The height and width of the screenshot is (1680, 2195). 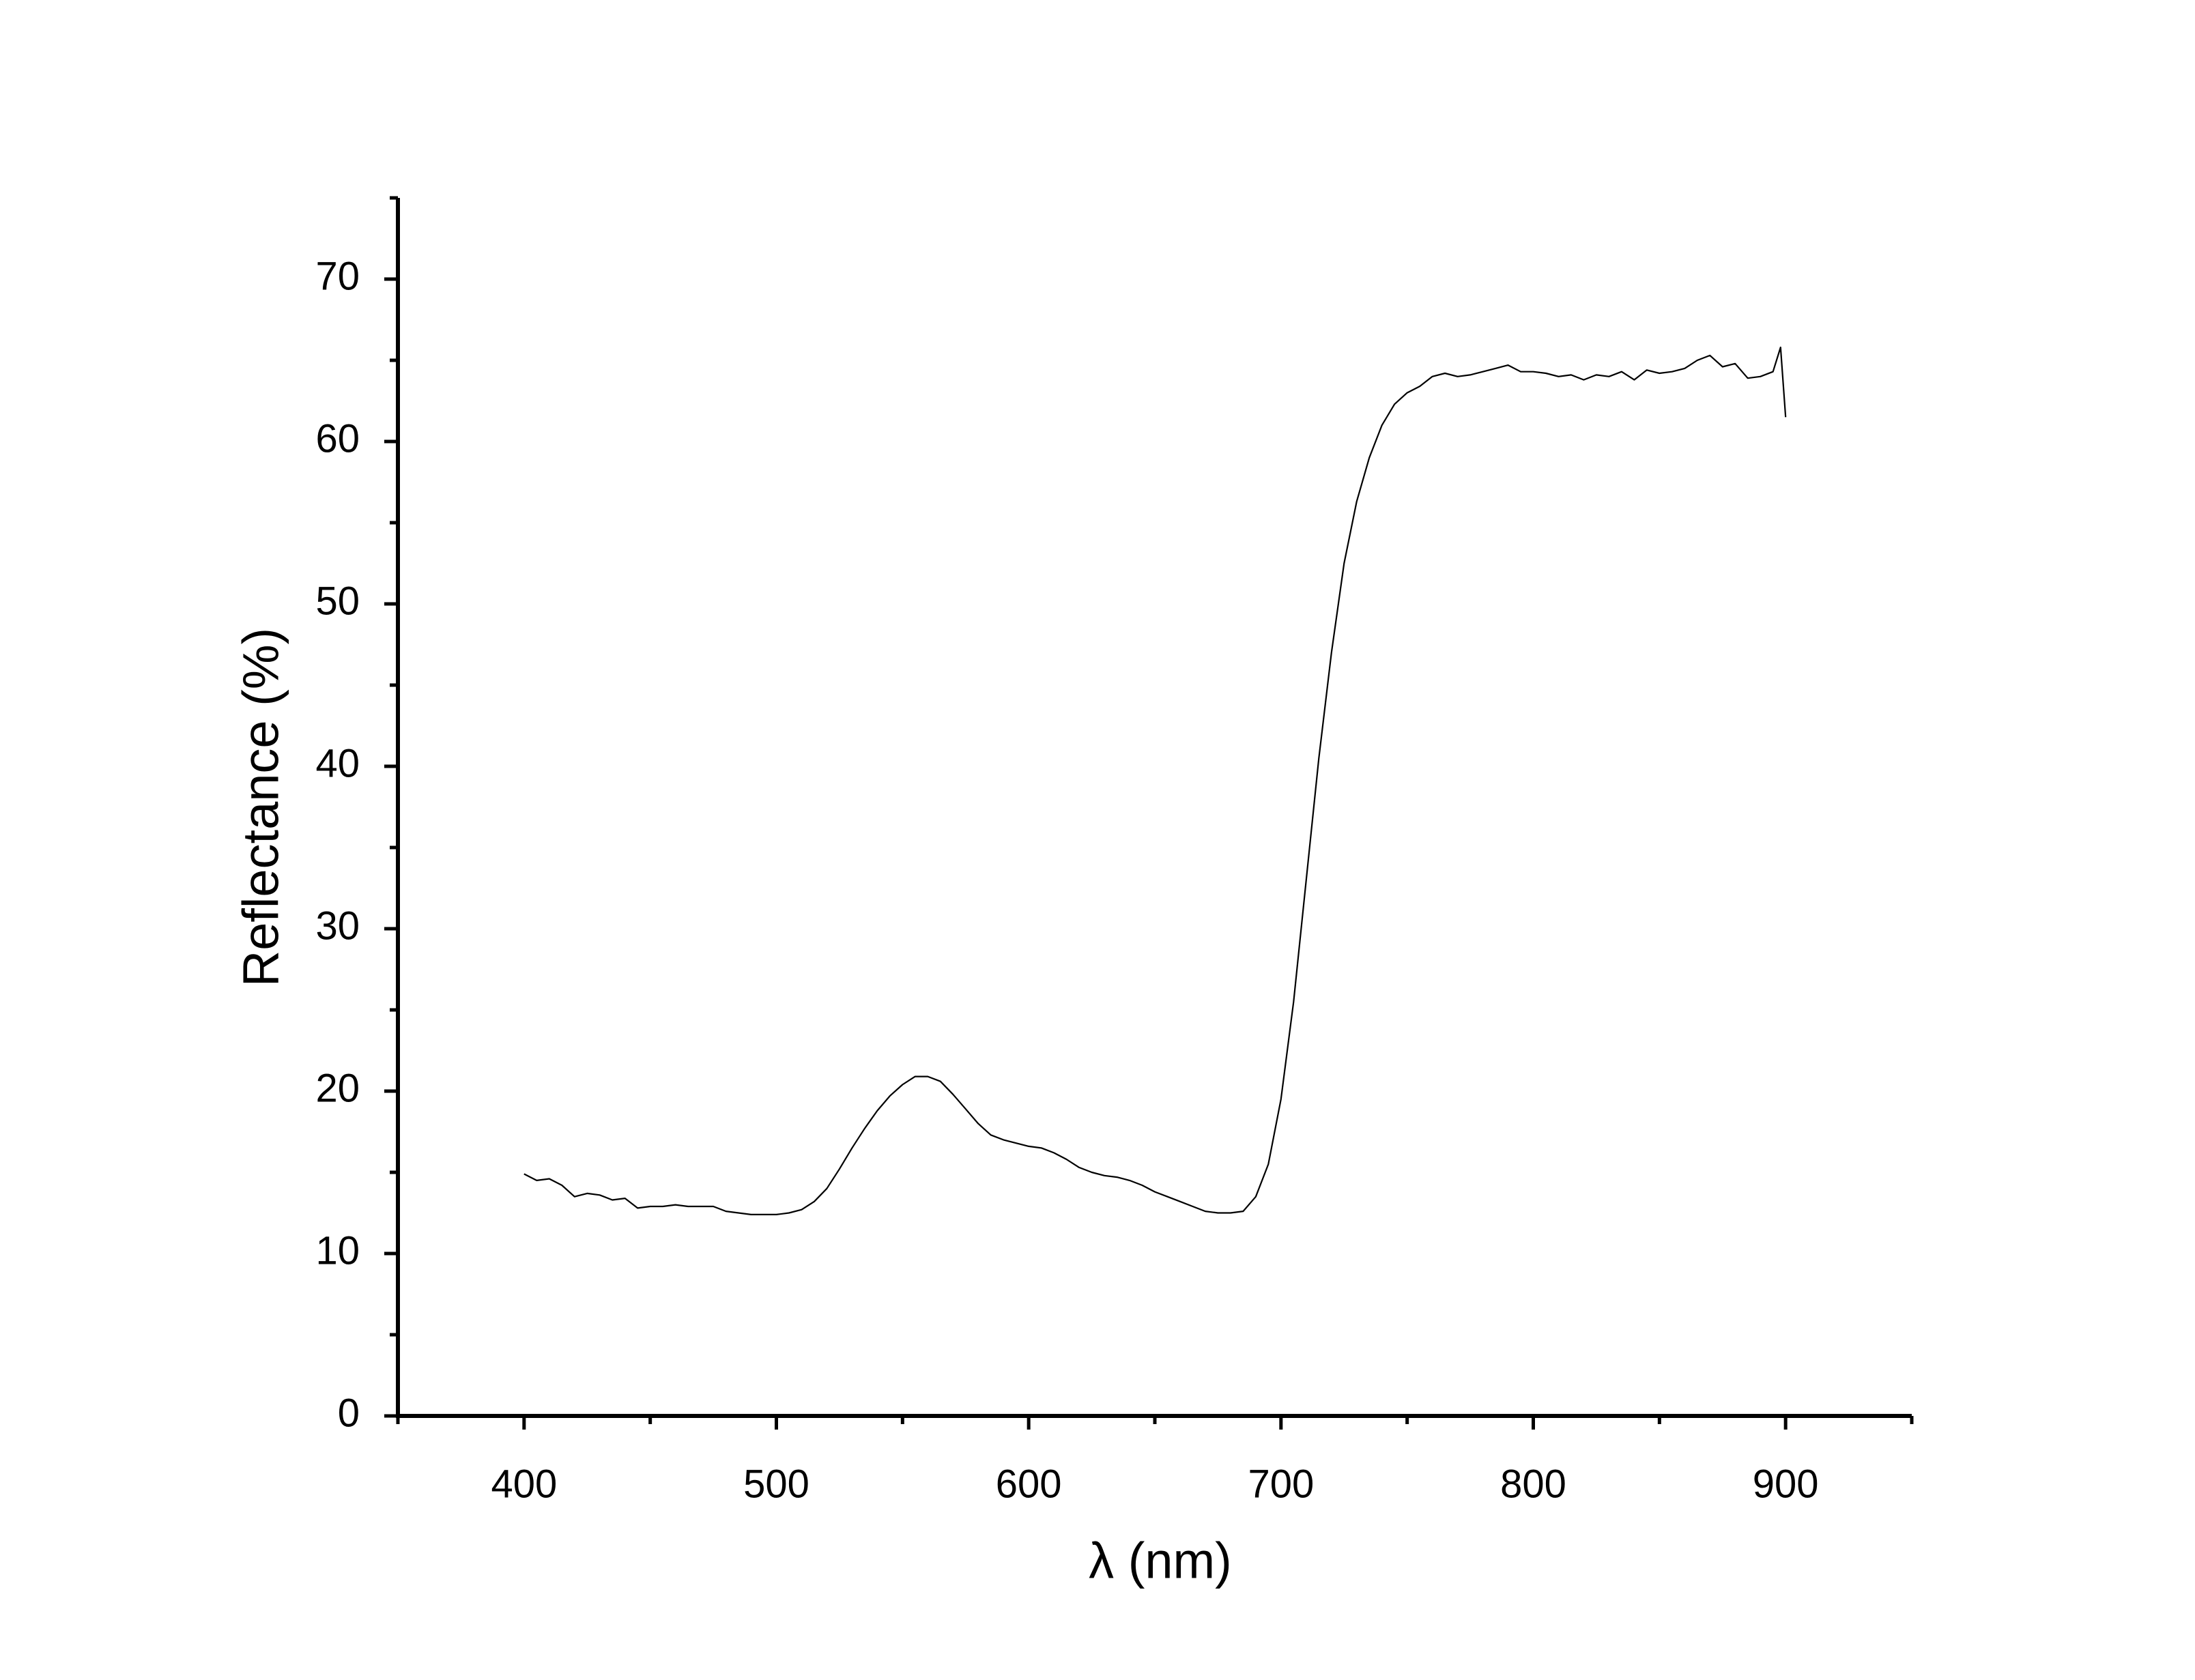 What do you see at coordinates (1029, 1484) in the screenshot?
I see `x-tick-label: 600` at bounding box center [1029, 1484].